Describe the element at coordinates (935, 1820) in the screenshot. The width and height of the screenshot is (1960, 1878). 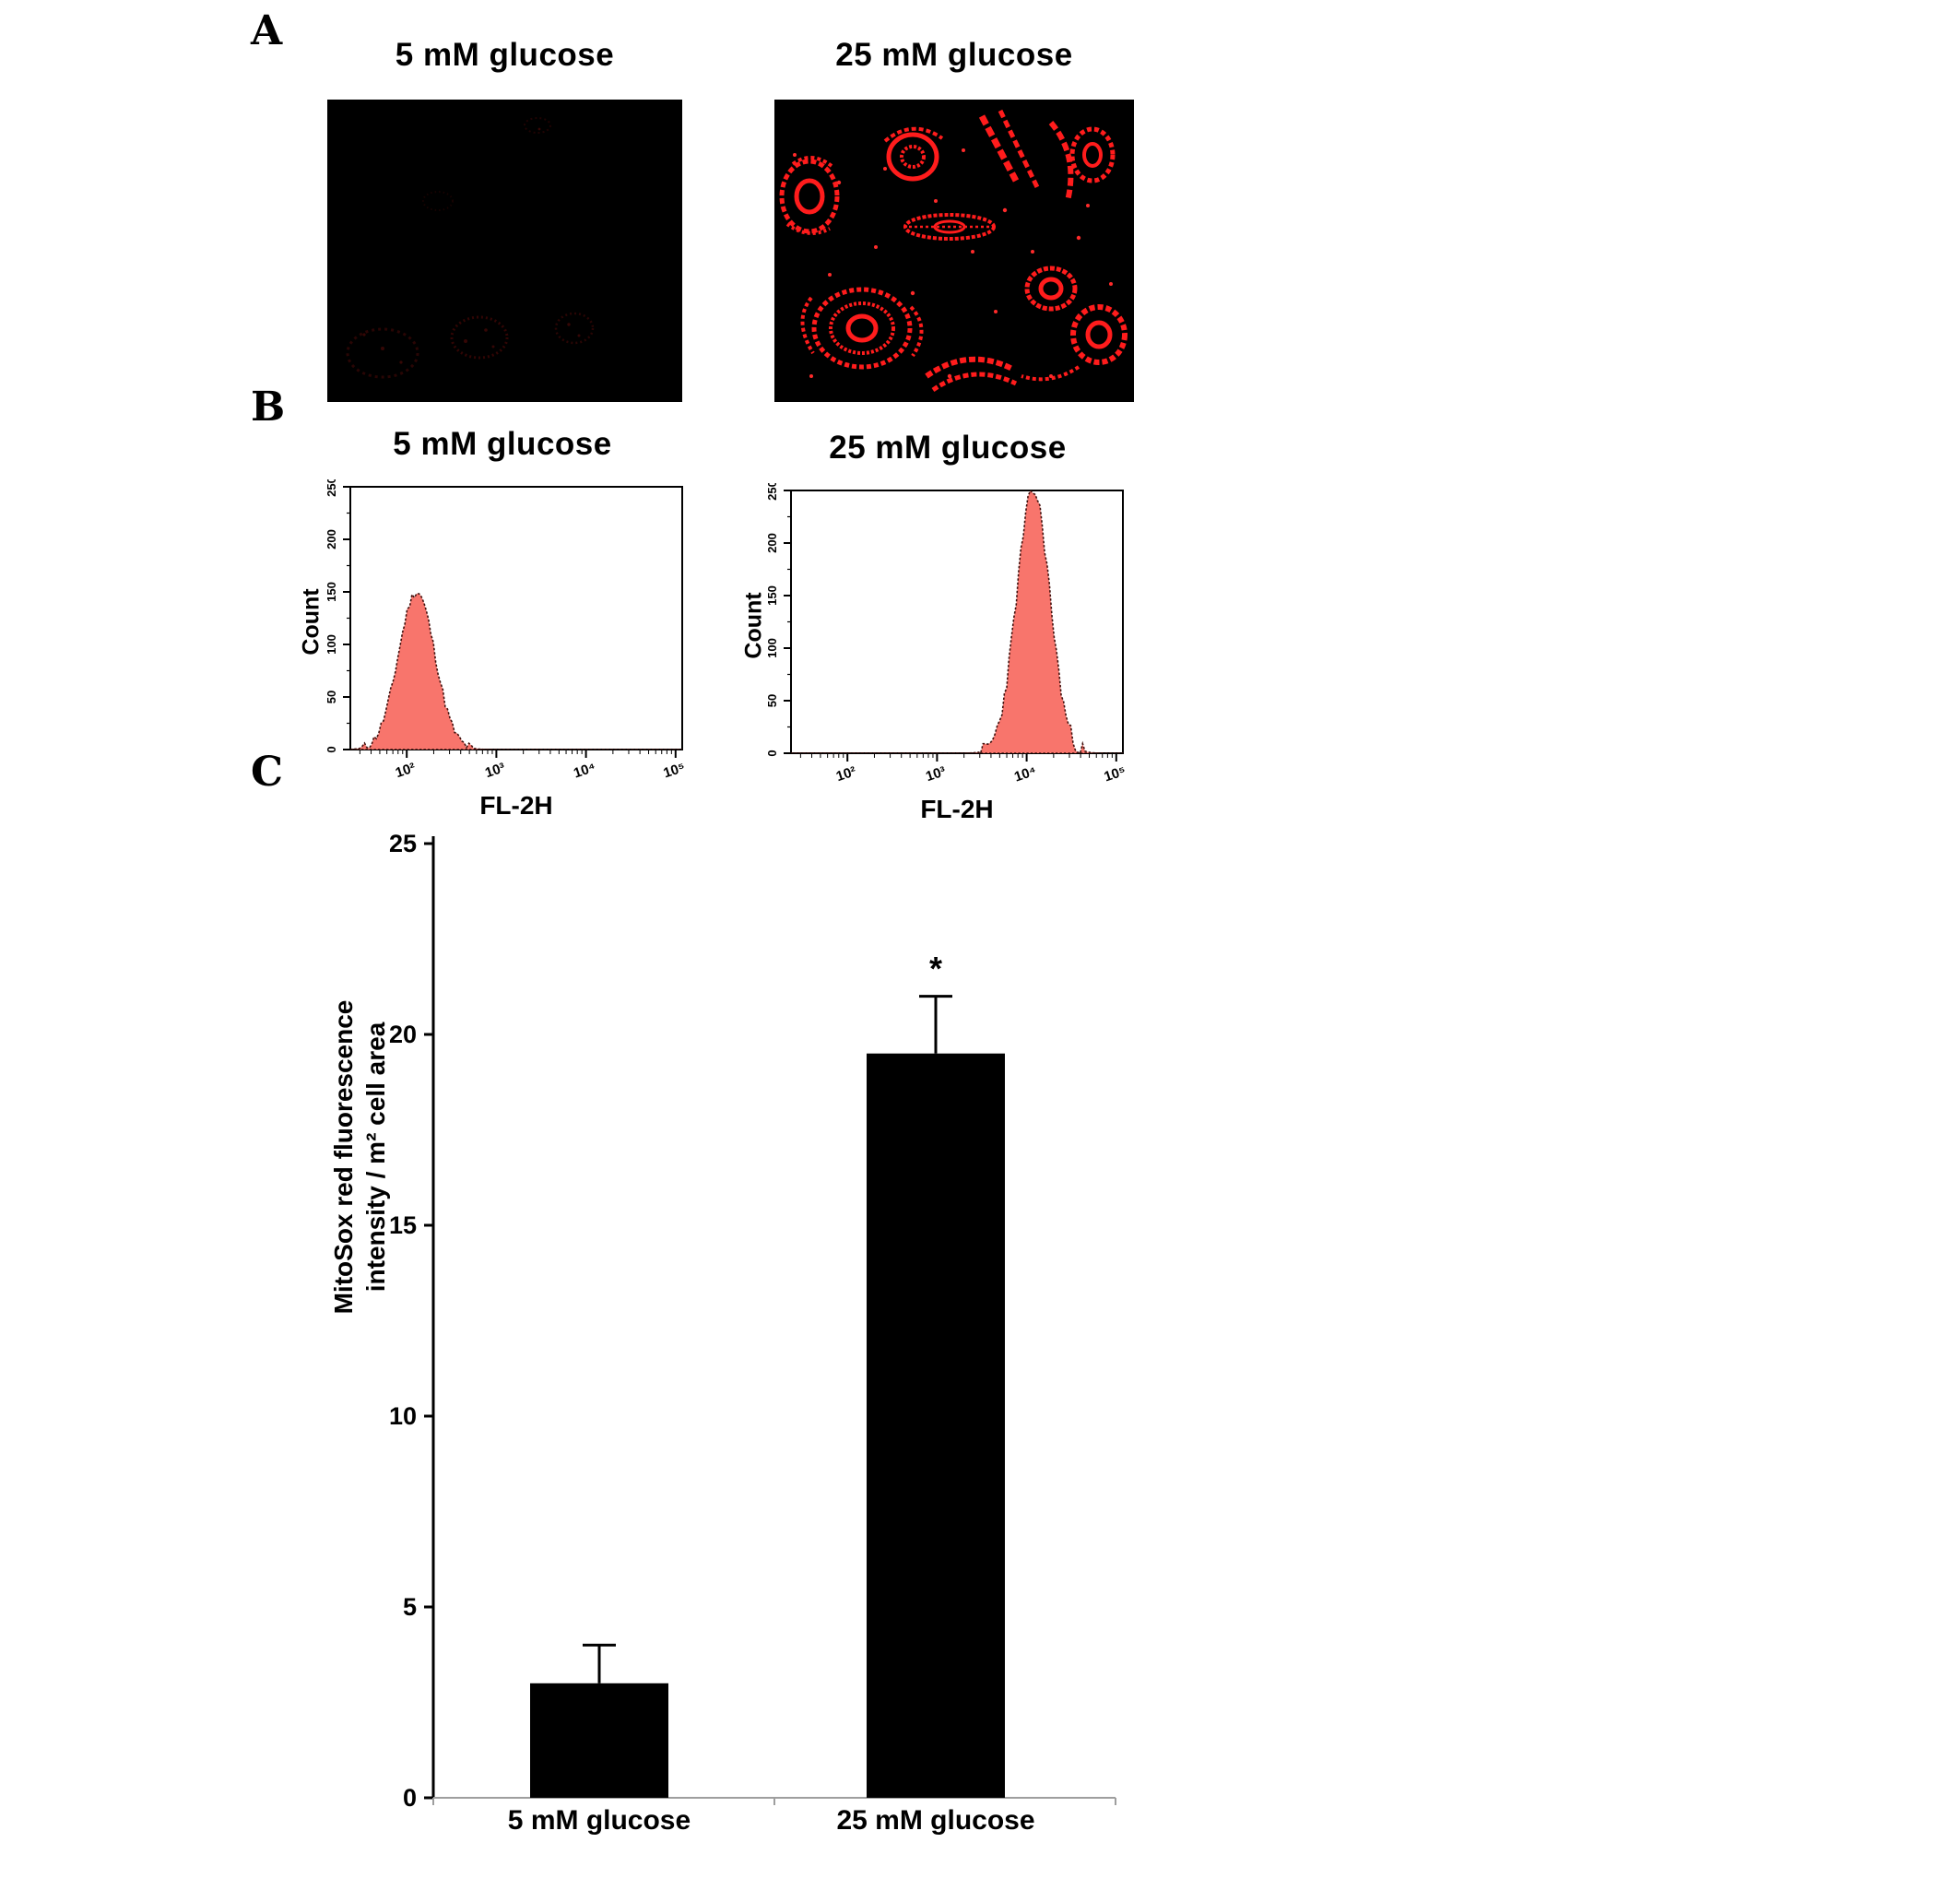
I see `bar-category-right: 25 mM glucose` at that location.